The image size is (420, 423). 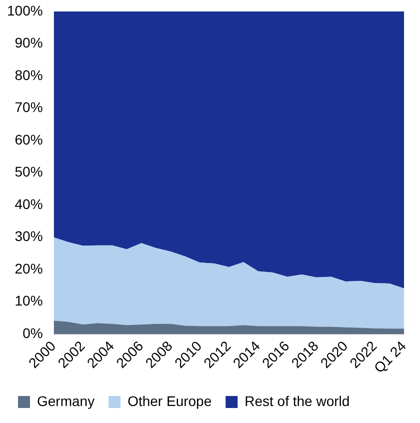 I want to click on y-tick-label: 60%, so click(x=28, y=139).